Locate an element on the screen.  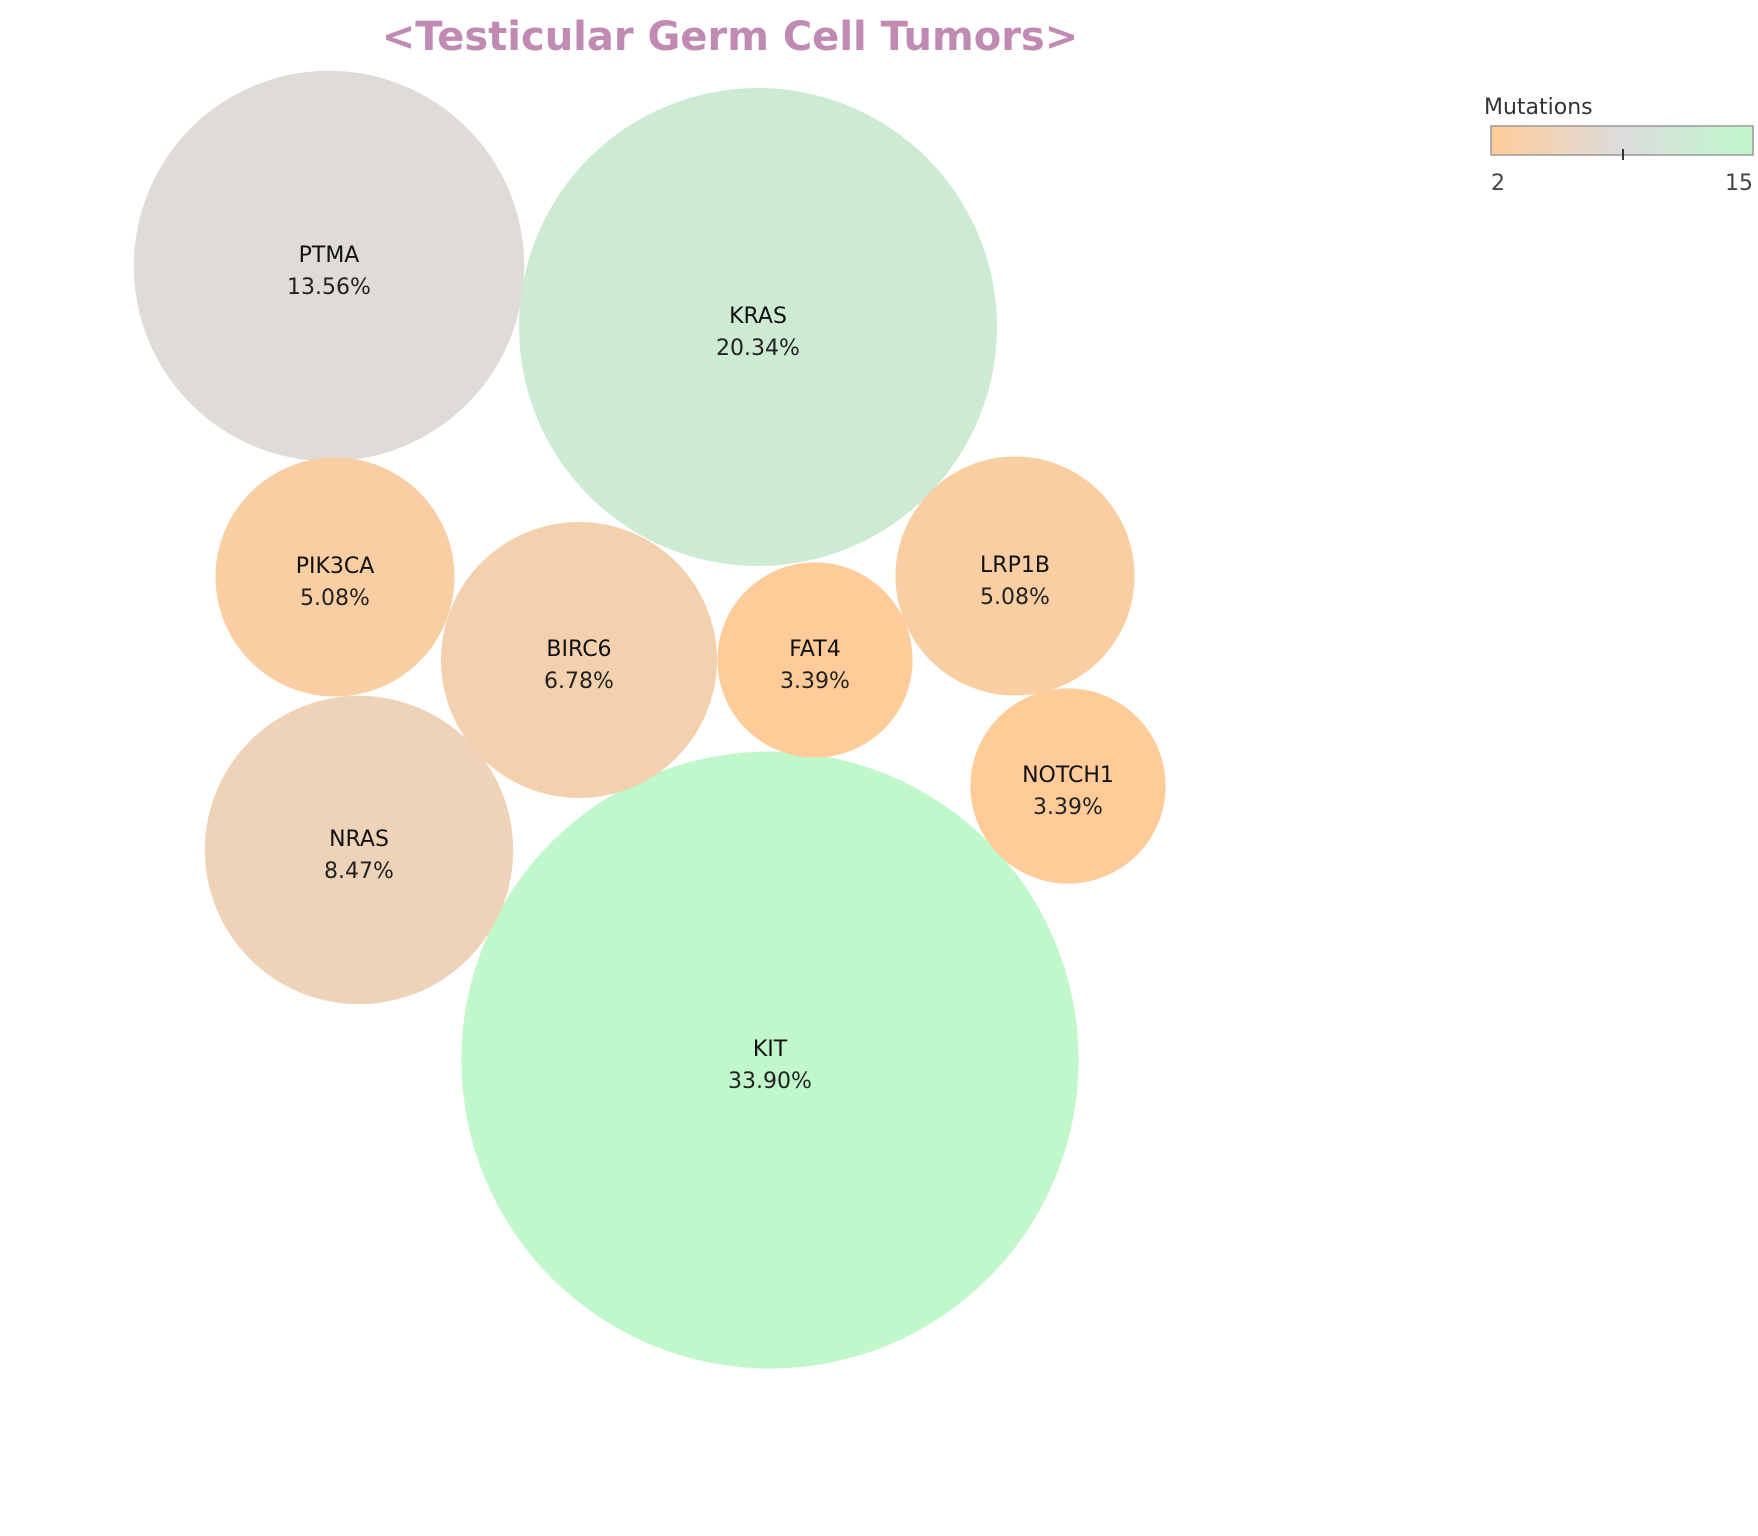
bubble-ptma is located at coordinates (329, 266).